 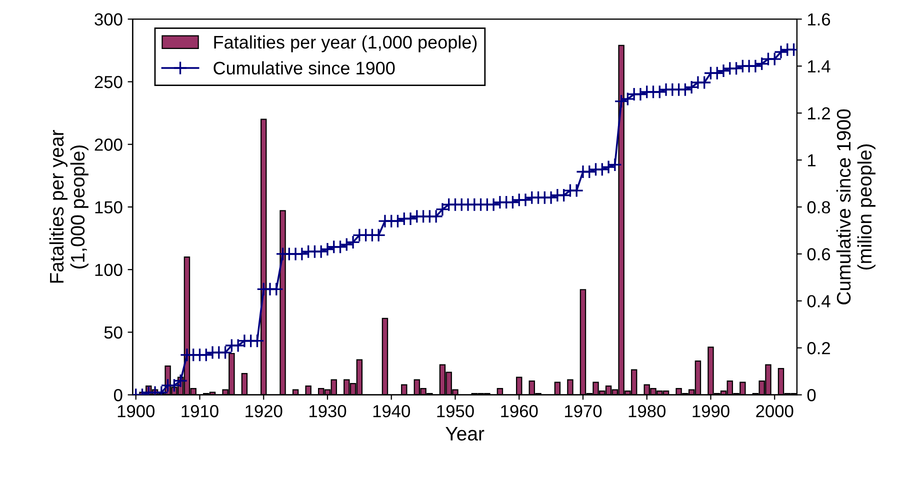 What do you see at coordinates (108, 82) in the screenshot?
I see `y-tick-label: 250` at bounding box center [108, 82].